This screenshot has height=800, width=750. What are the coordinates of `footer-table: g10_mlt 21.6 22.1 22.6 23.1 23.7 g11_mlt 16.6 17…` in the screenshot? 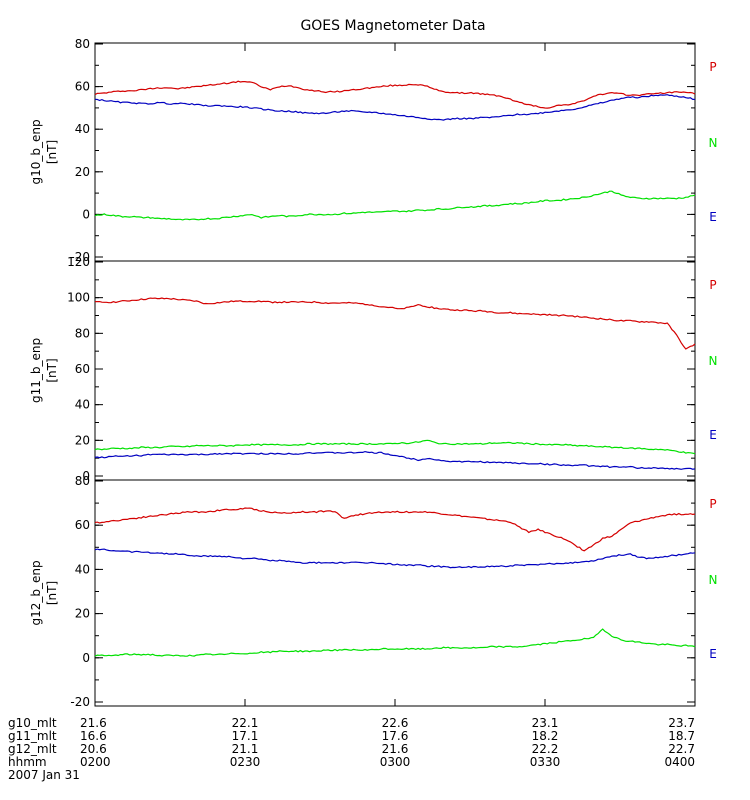 It's located at (351, 749).